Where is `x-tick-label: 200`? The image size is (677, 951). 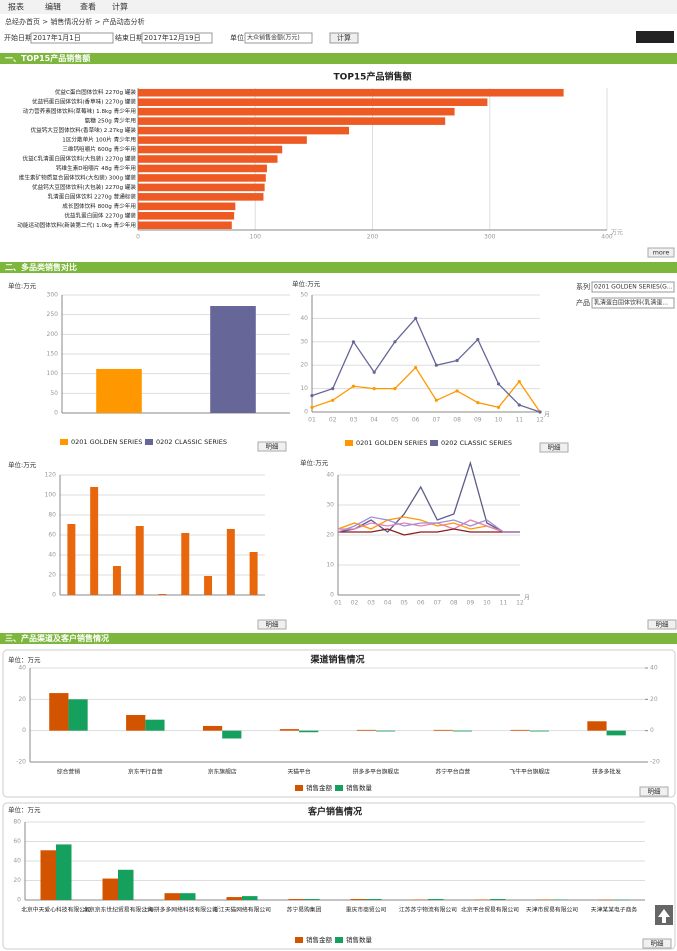
x-tick-label: 200 is located at coordinates (373, 237).